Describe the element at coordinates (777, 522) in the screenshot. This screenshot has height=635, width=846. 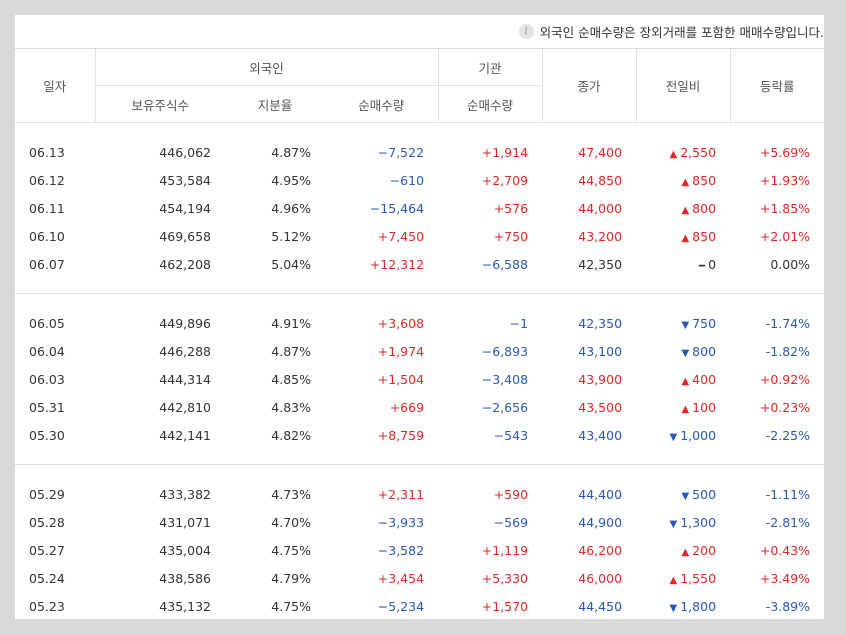
I see `cell-rate: -2.81%` at that location.